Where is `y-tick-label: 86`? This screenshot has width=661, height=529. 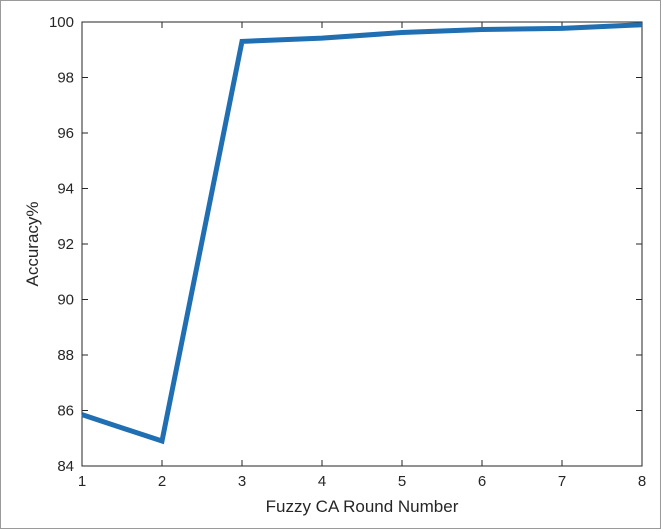 y-tick-label: 86 is located at coordinates (65, 411).